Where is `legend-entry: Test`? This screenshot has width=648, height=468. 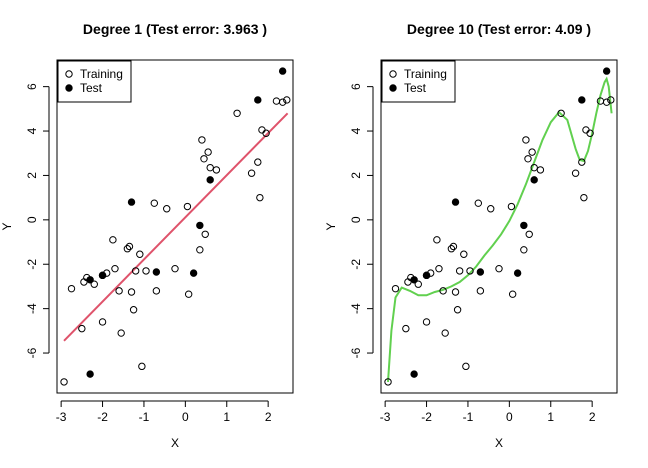
legend-entry: Test is located at coordinates (91, 88).